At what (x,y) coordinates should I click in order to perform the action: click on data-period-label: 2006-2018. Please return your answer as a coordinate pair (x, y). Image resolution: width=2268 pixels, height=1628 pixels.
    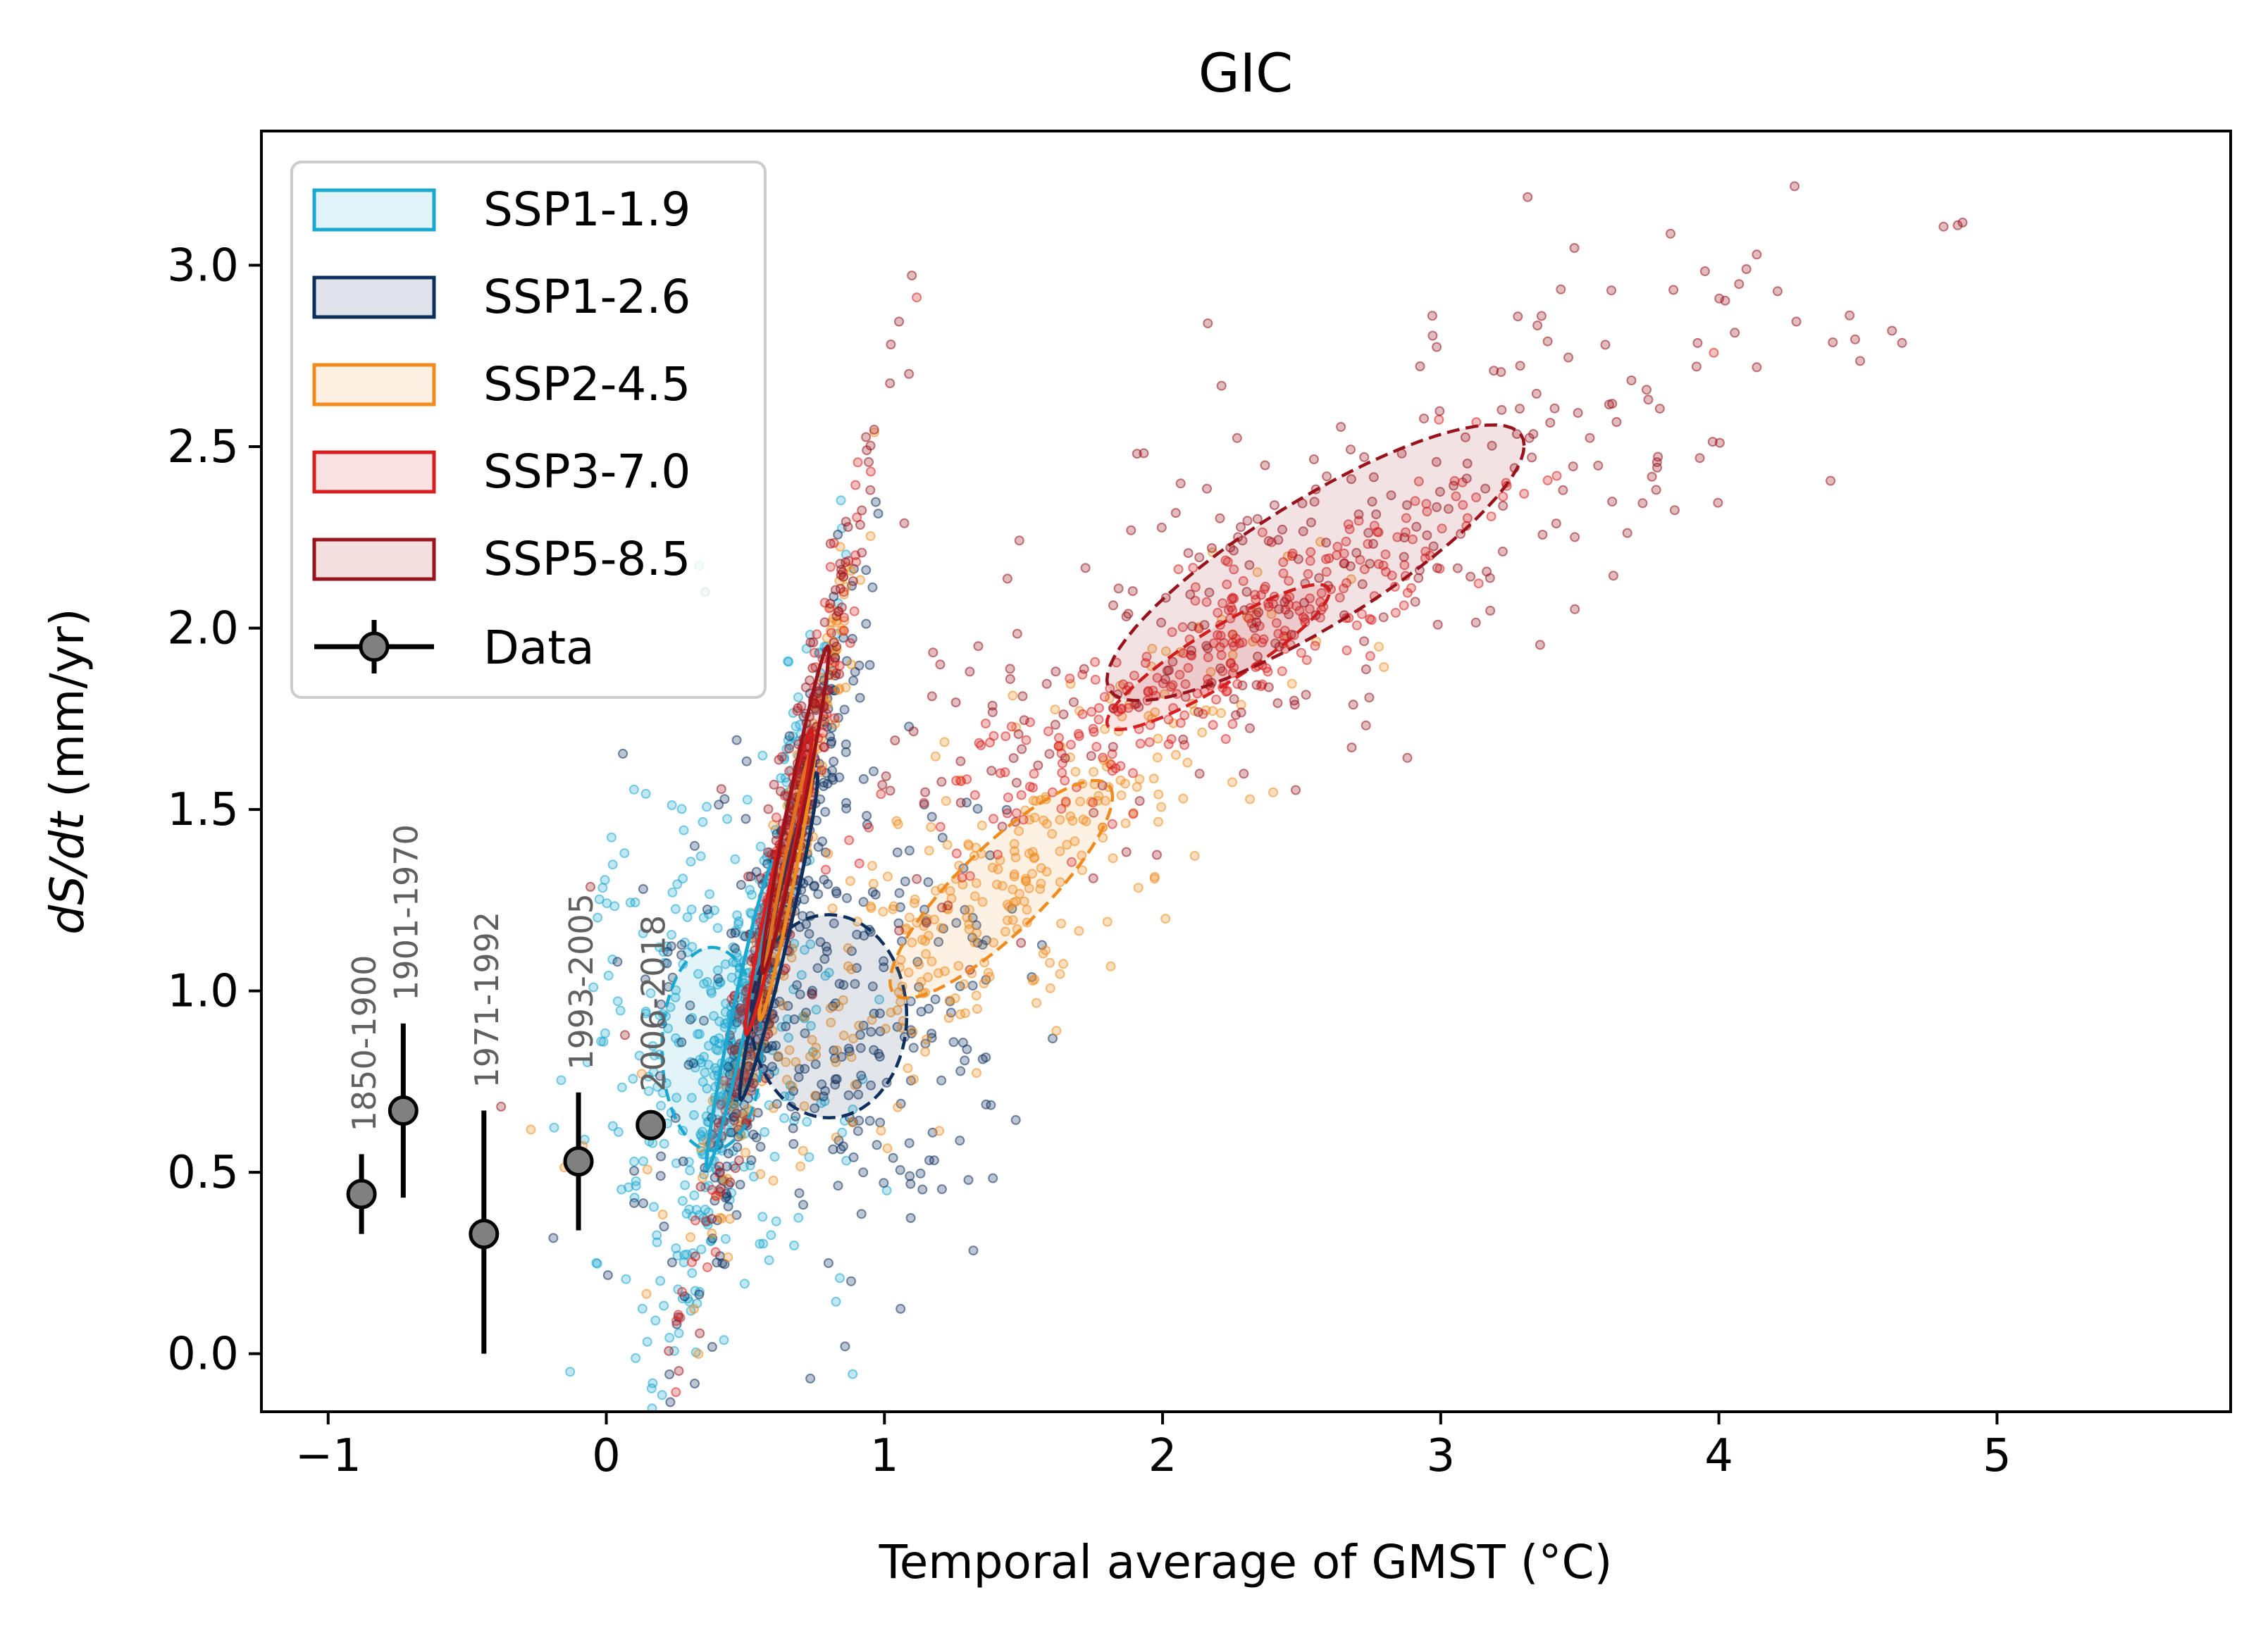
    Looking at the image, I should click on (654, 1003).